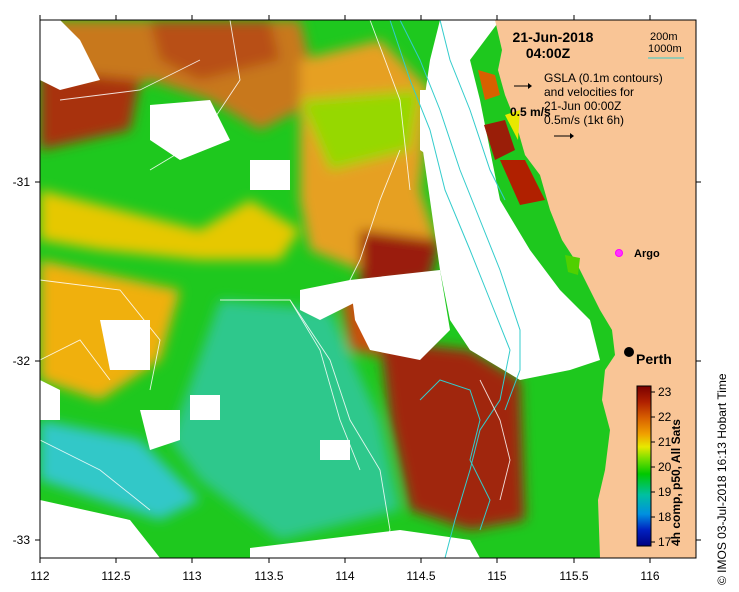 Image resolution: width=739 pixels, height=592 pixels. Describe the element at coordinates (530, 86) in the screenshot. I see `gsla-arrow-head` at that location.